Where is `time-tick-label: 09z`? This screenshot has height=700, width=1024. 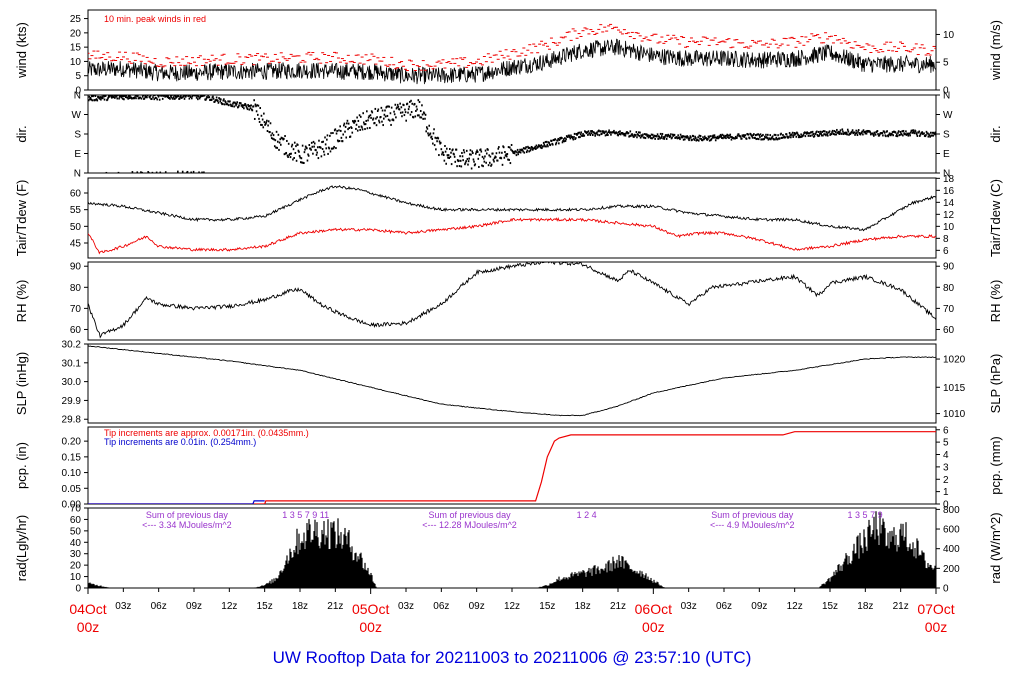 time-tick-label: 09z is located at coordinates (194, 606).